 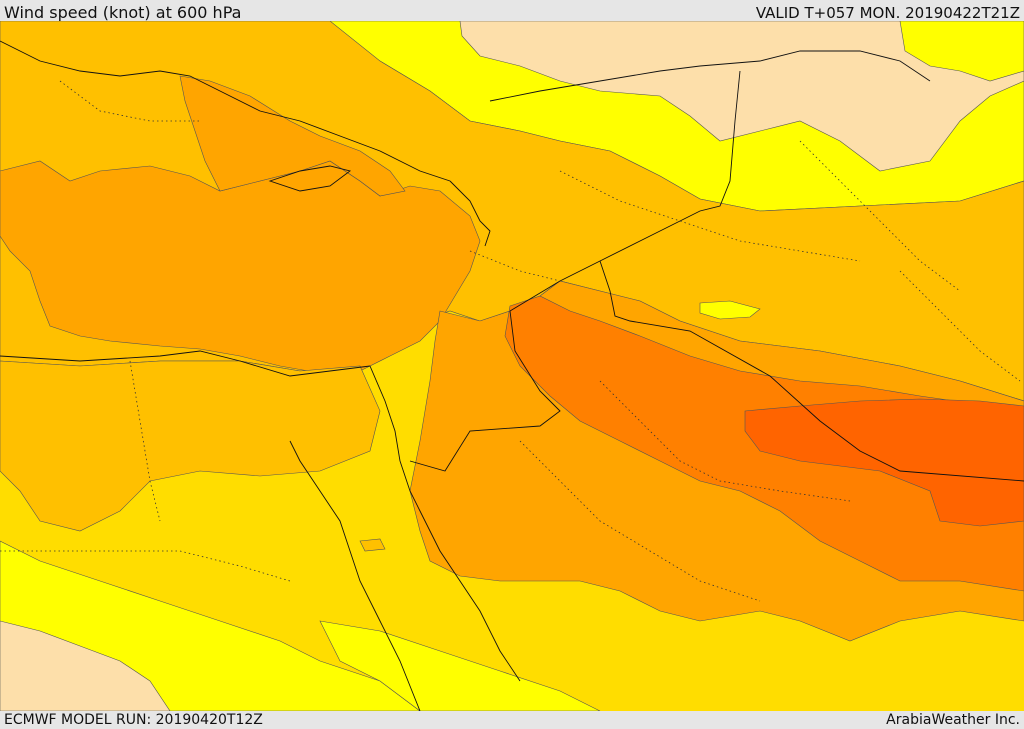 What do you see at coordinates (887, 13) in the screenshot?
I see `valid-time: VALID T+057 MON. 20190422T21Z` at bounding box center [887, 13].